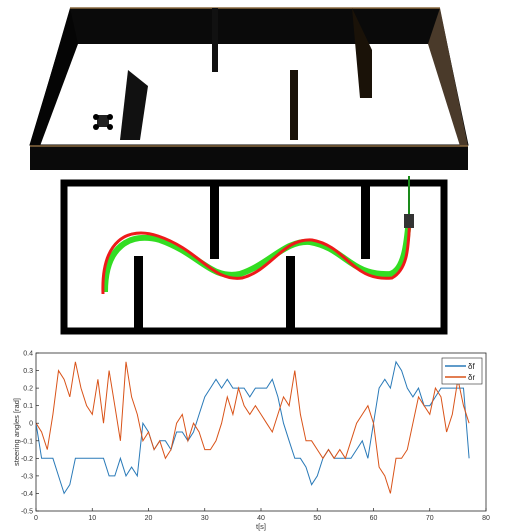  Describe the element at coordinates (28, 354) in the screenshot. I see `y-tick-label: 0.4` at that location.